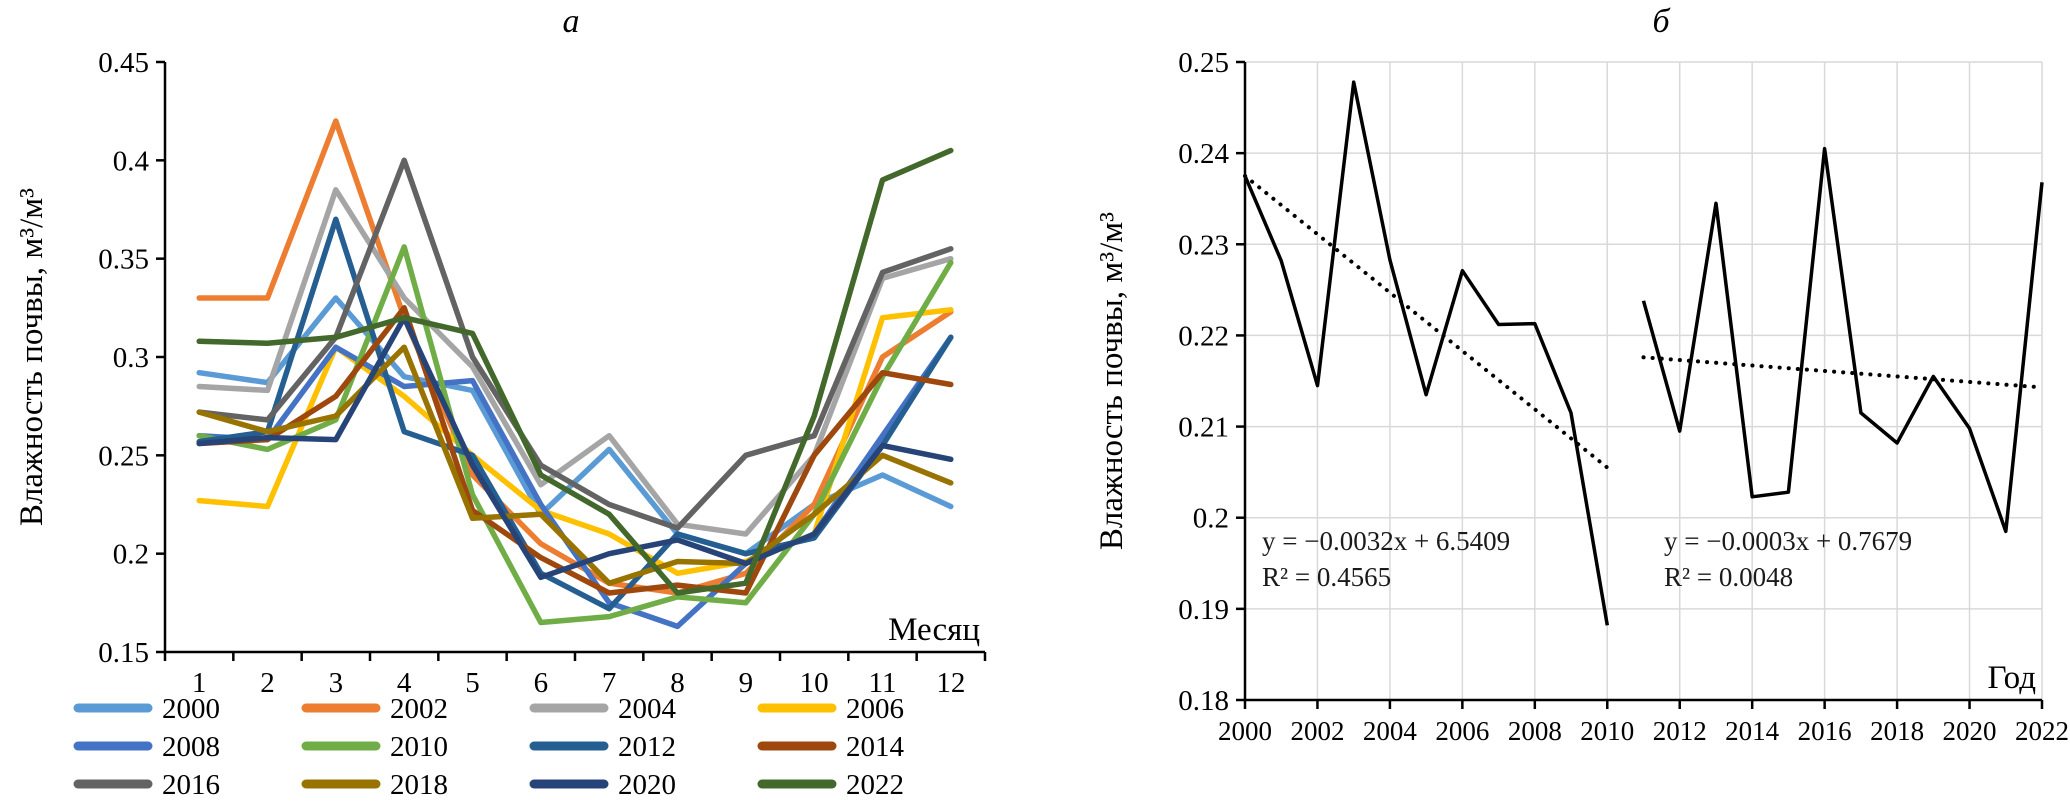 Image resolution: width=2070 pixels, height=810 pixels. Describe the element at coordinates (191, 785) in the screenshot. I see `legend-label-2016: 2016` at that location.